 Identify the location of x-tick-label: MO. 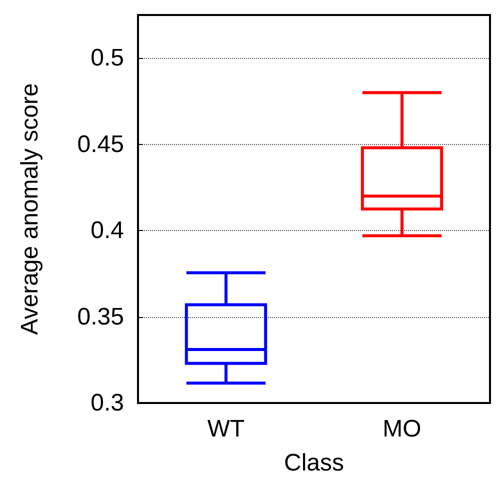
(402, 429).